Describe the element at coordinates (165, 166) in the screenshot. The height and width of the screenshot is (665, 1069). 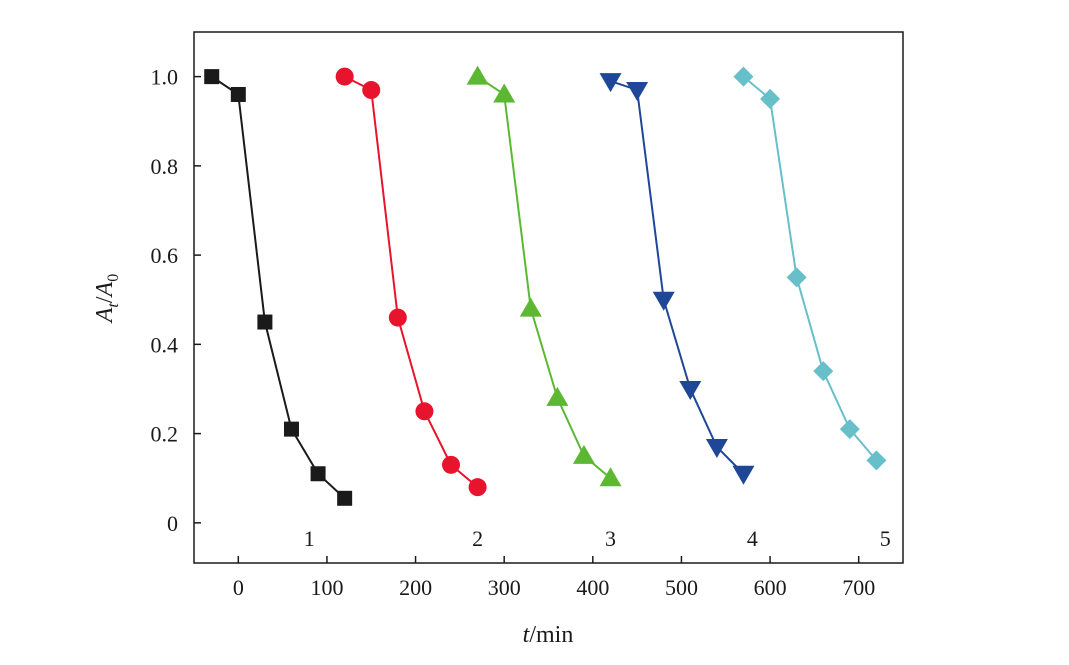
I see `y-tick-label: 0.8` at that location.